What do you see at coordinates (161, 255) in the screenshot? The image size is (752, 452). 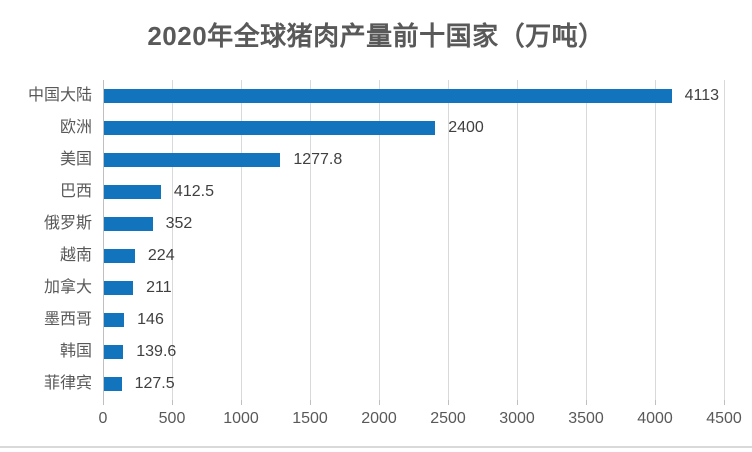 I see `value-label: 224` at bounding box center [161, 255].